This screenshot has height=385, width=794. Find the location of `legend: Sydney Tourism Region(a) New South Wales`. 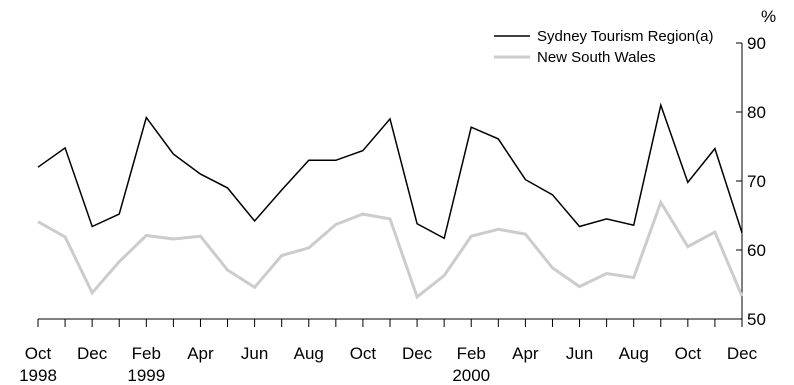

legend: Sydney Tourism Region(a) New South Wales is located at coordinates (603, 47).